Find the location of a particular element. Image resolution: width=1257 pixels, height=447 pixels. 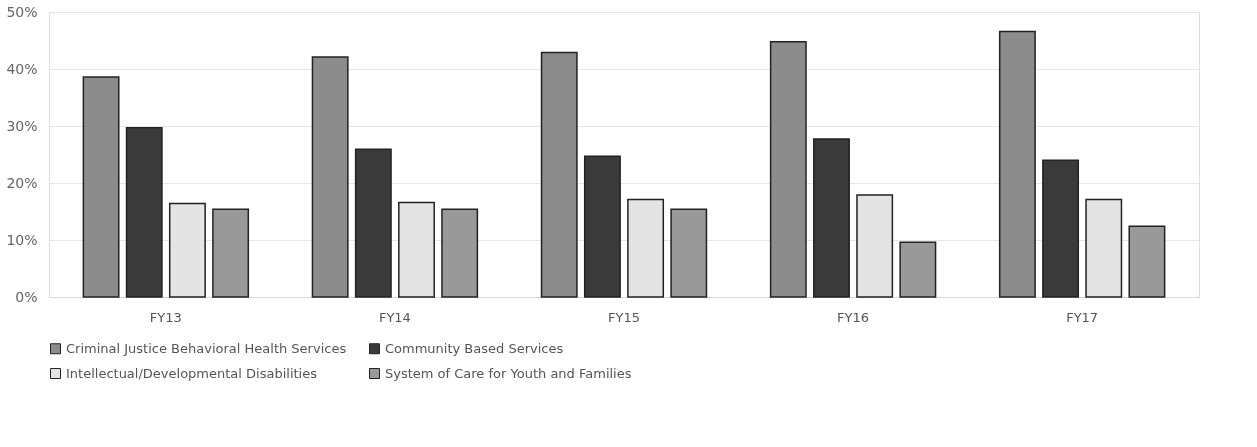

x-tick-label: FY14 is located at coordinates (394, 317).